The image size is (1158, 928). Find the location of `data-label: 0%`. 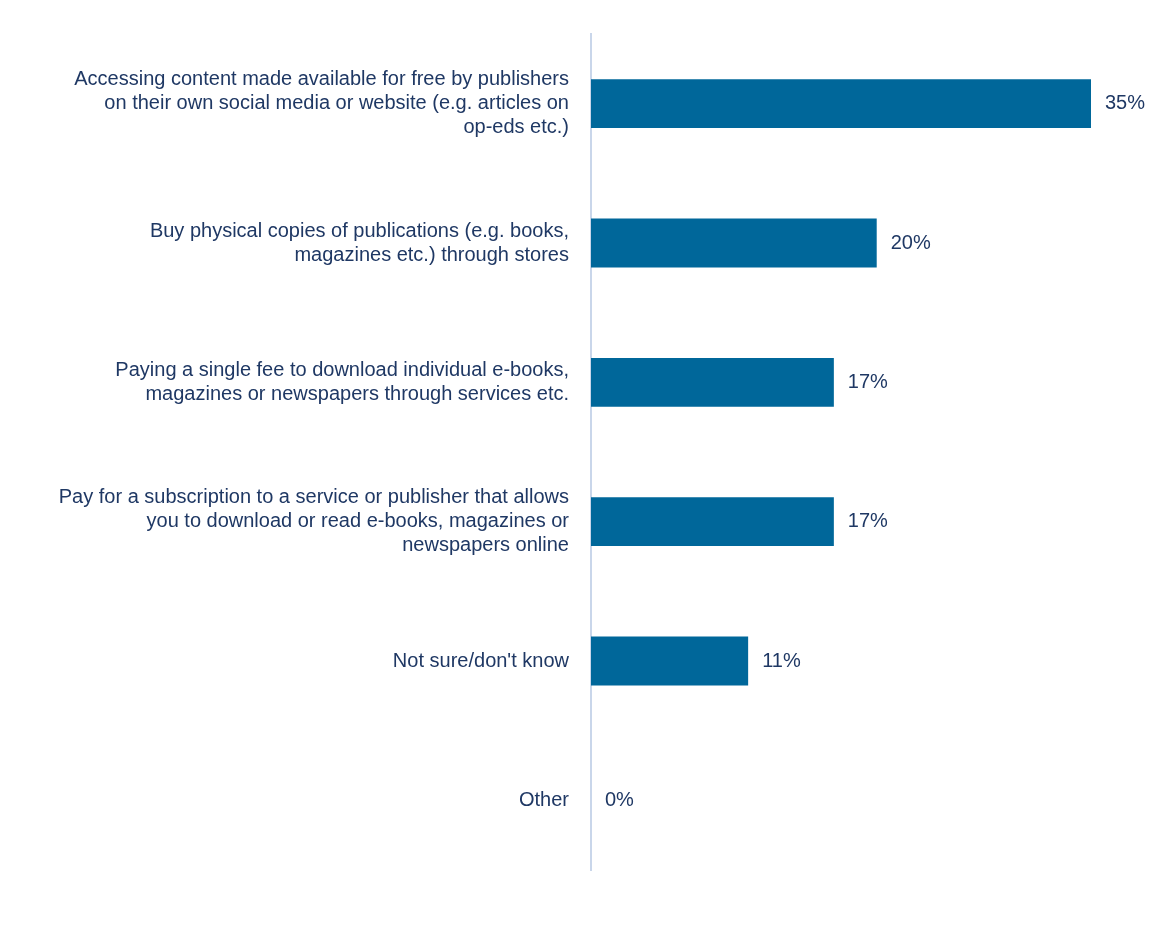

data-label: 0% is located at coordinates (620, 798).